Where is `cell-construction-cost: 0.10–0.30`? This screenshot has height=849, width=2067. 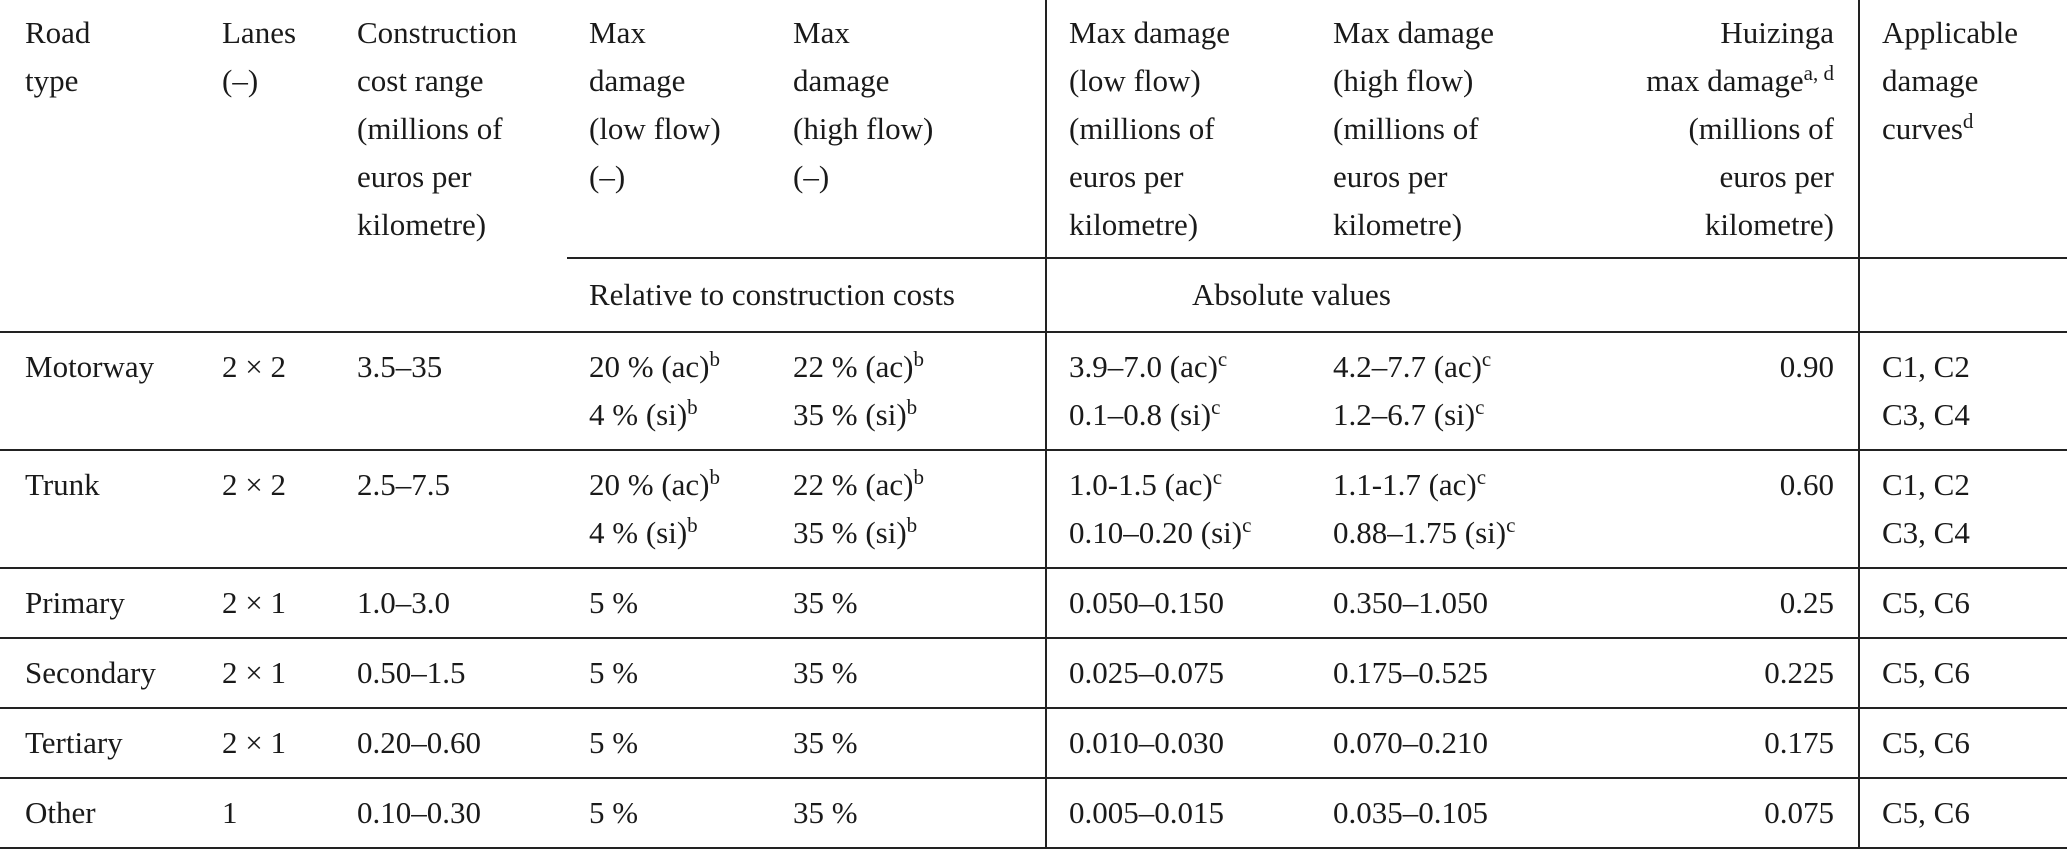 cell-construction-cost: 0.10–0.30 is located at coordinates (451, 813).